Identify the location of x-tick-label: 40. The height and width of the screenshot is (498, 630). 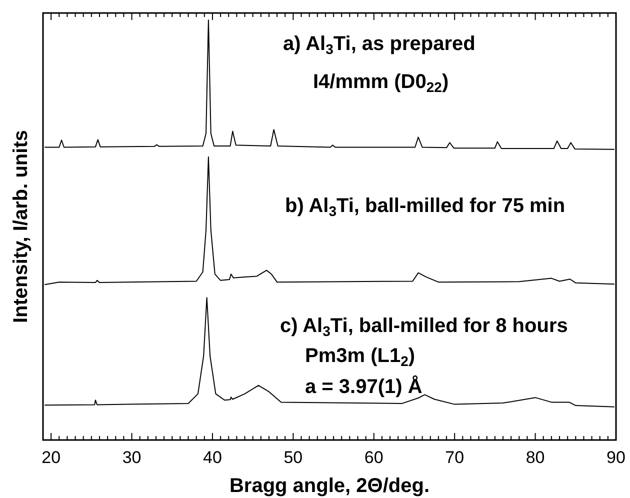
(212, 457).